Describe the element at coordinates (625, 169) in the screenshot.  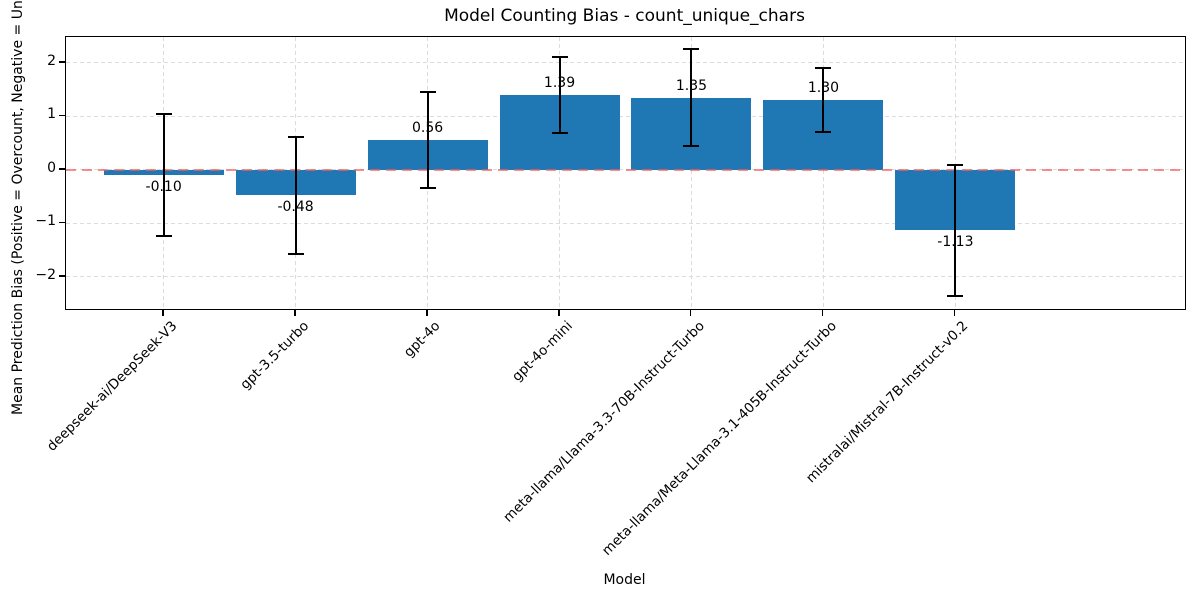
I see `zero-reference-line` at that location.